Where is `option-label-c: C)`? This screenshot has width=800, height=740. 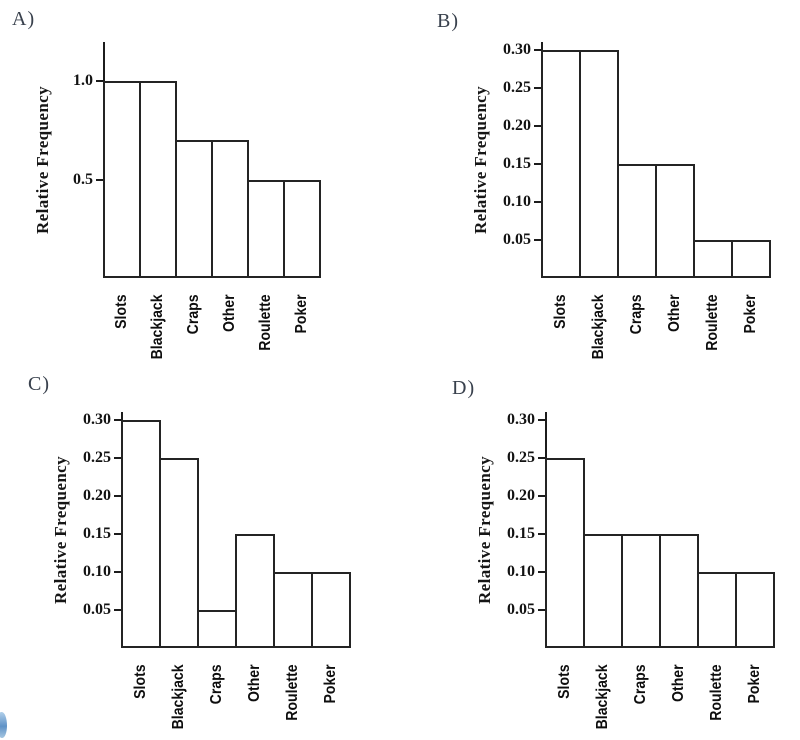
option-label-c: C) is located at coordinates (39, 384).